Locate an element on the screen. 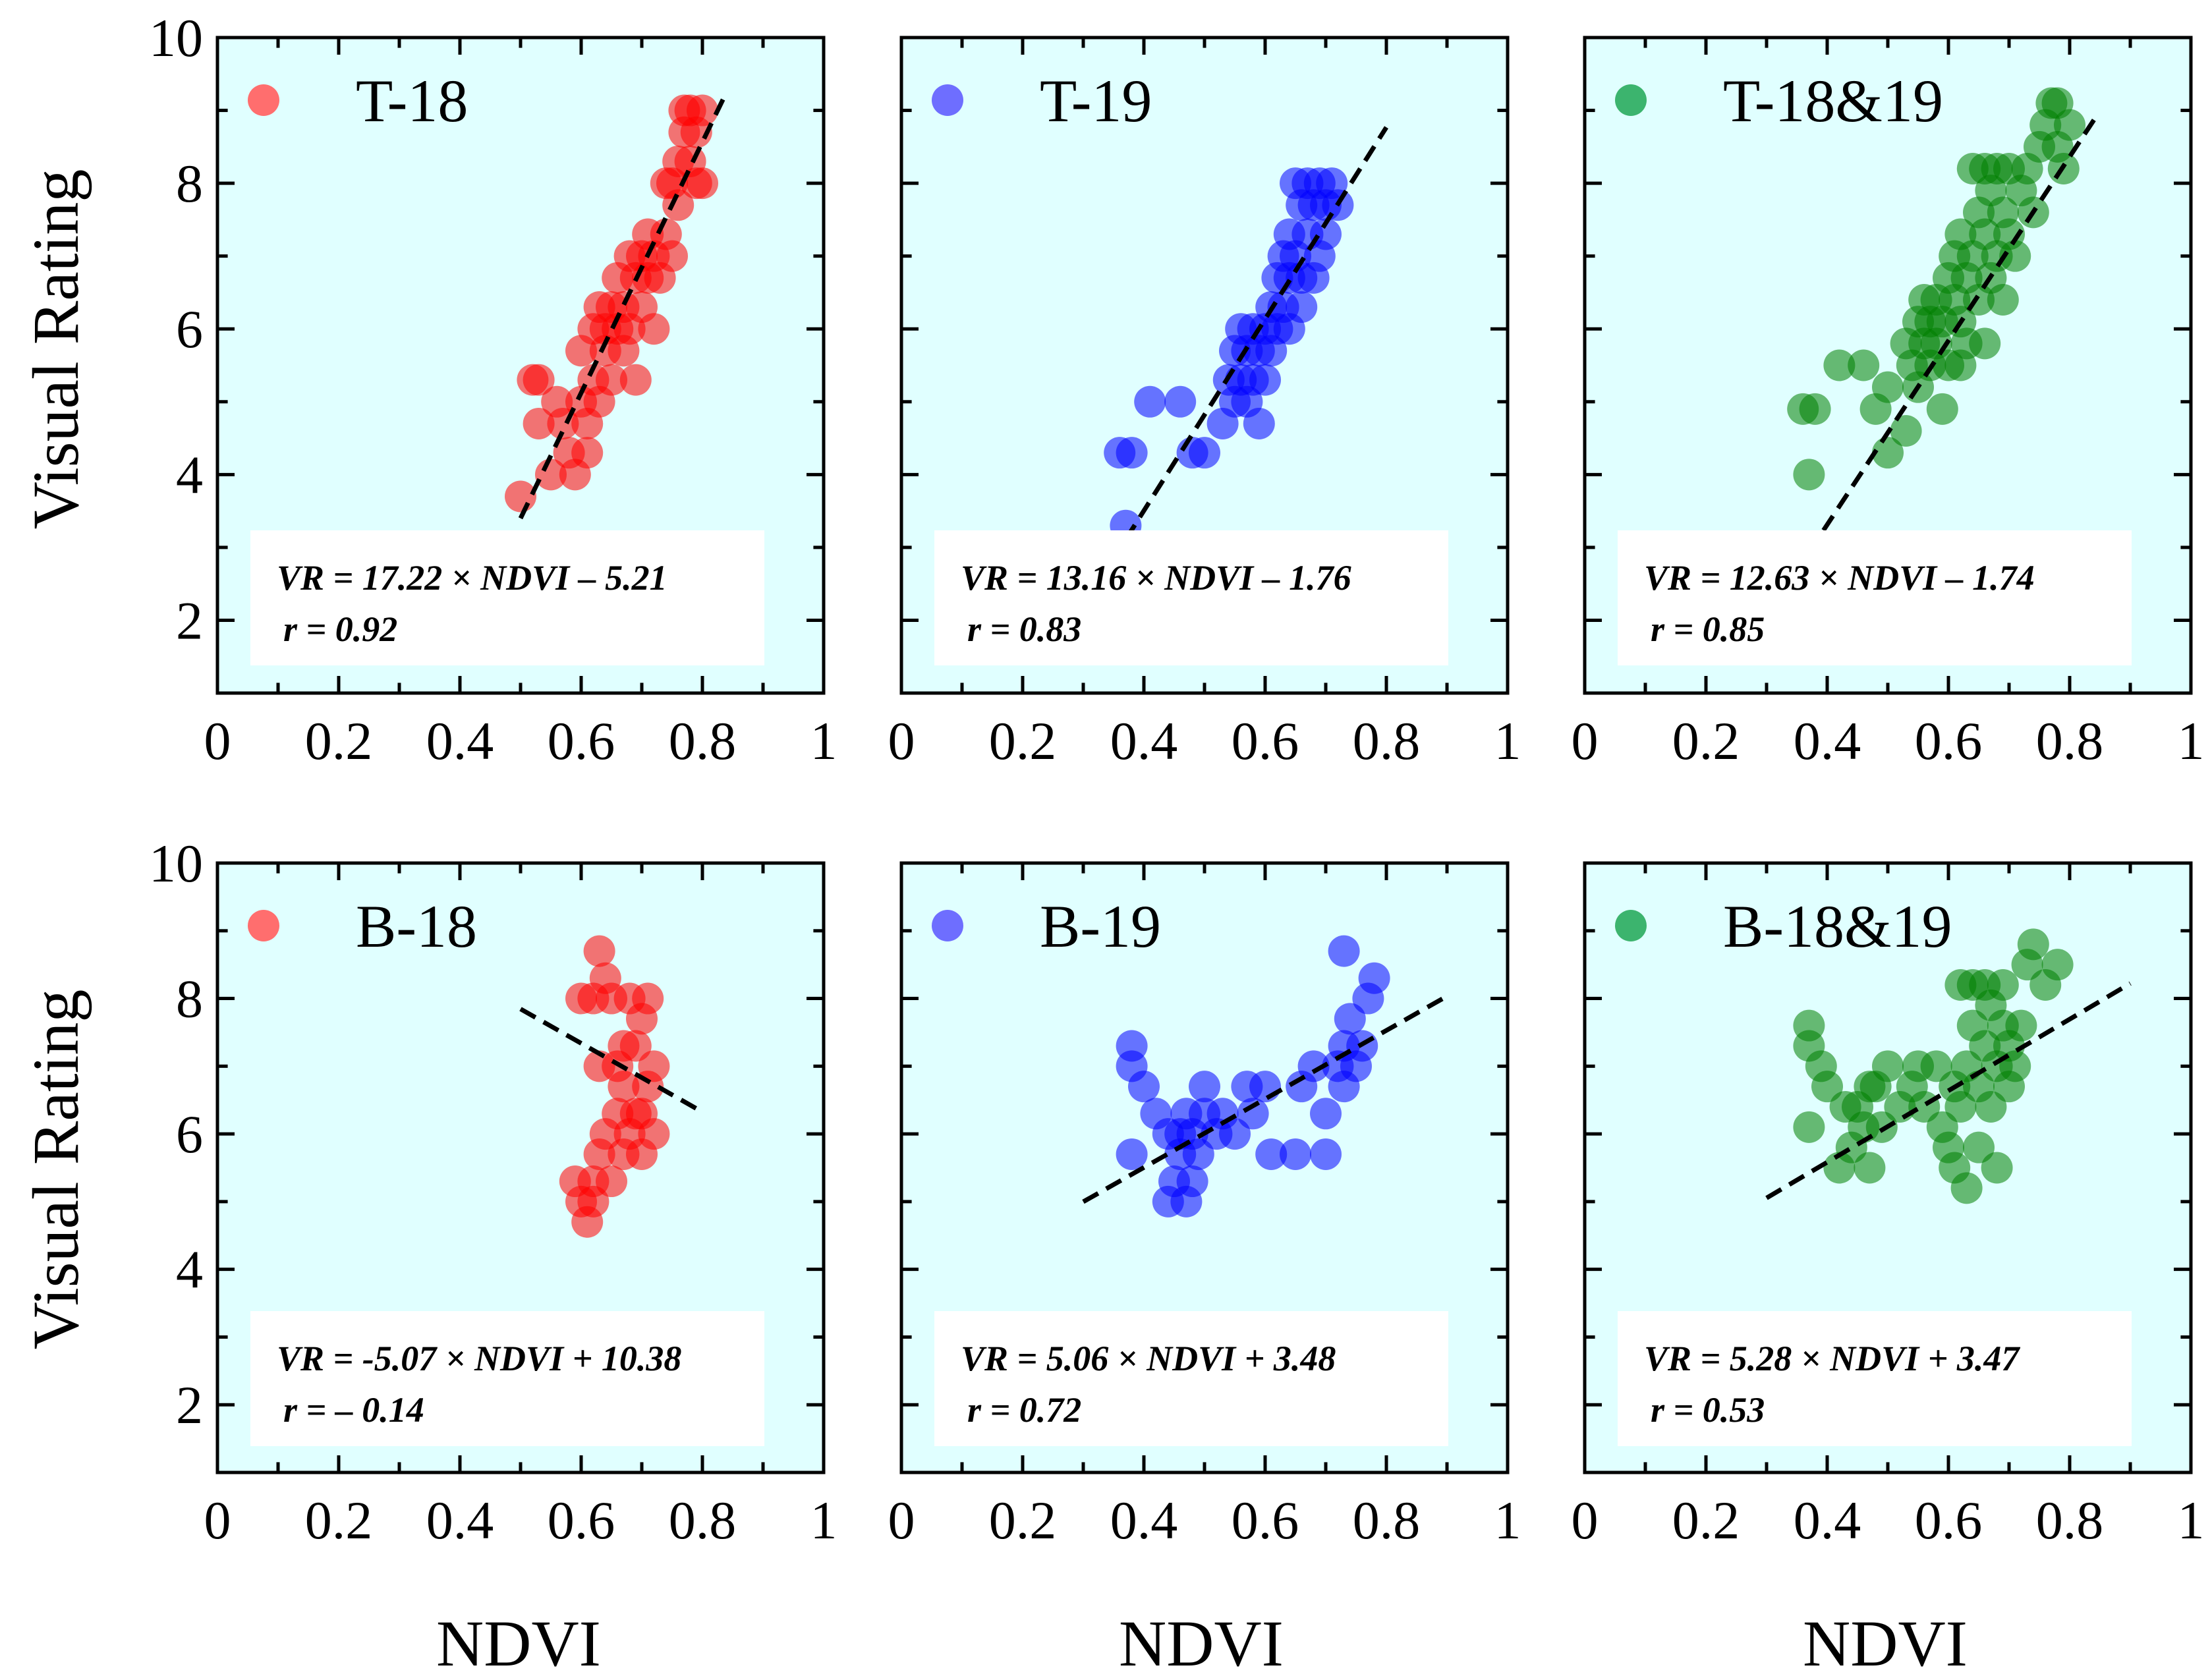  y-axis-label-top: Visual Rating is located at coordinates (55, 349).